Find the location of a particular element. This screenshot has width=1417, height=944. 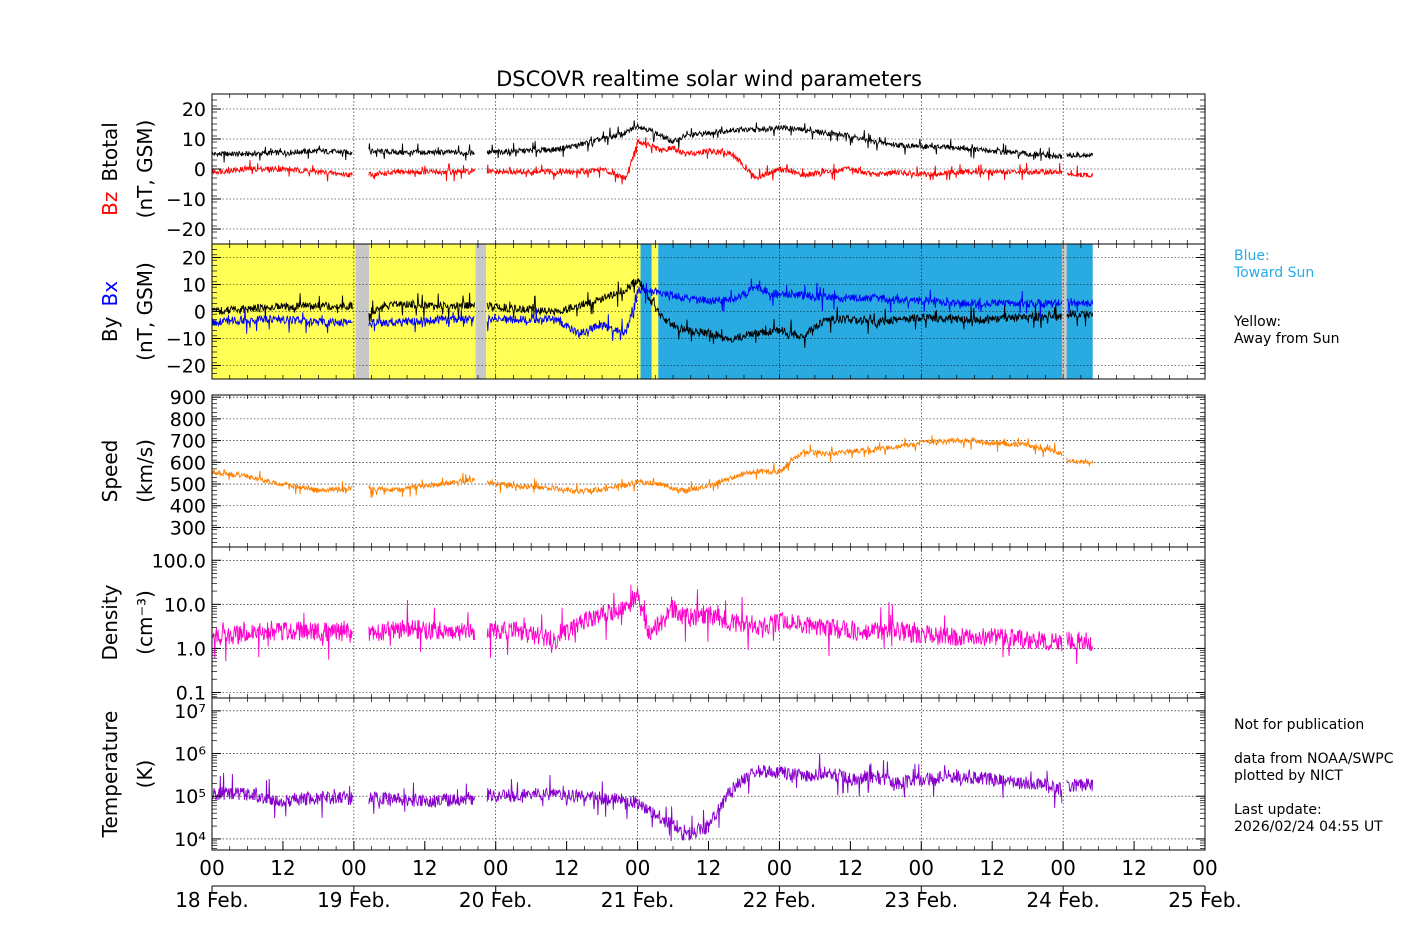

series-speed is located at coordinates (652, 467).